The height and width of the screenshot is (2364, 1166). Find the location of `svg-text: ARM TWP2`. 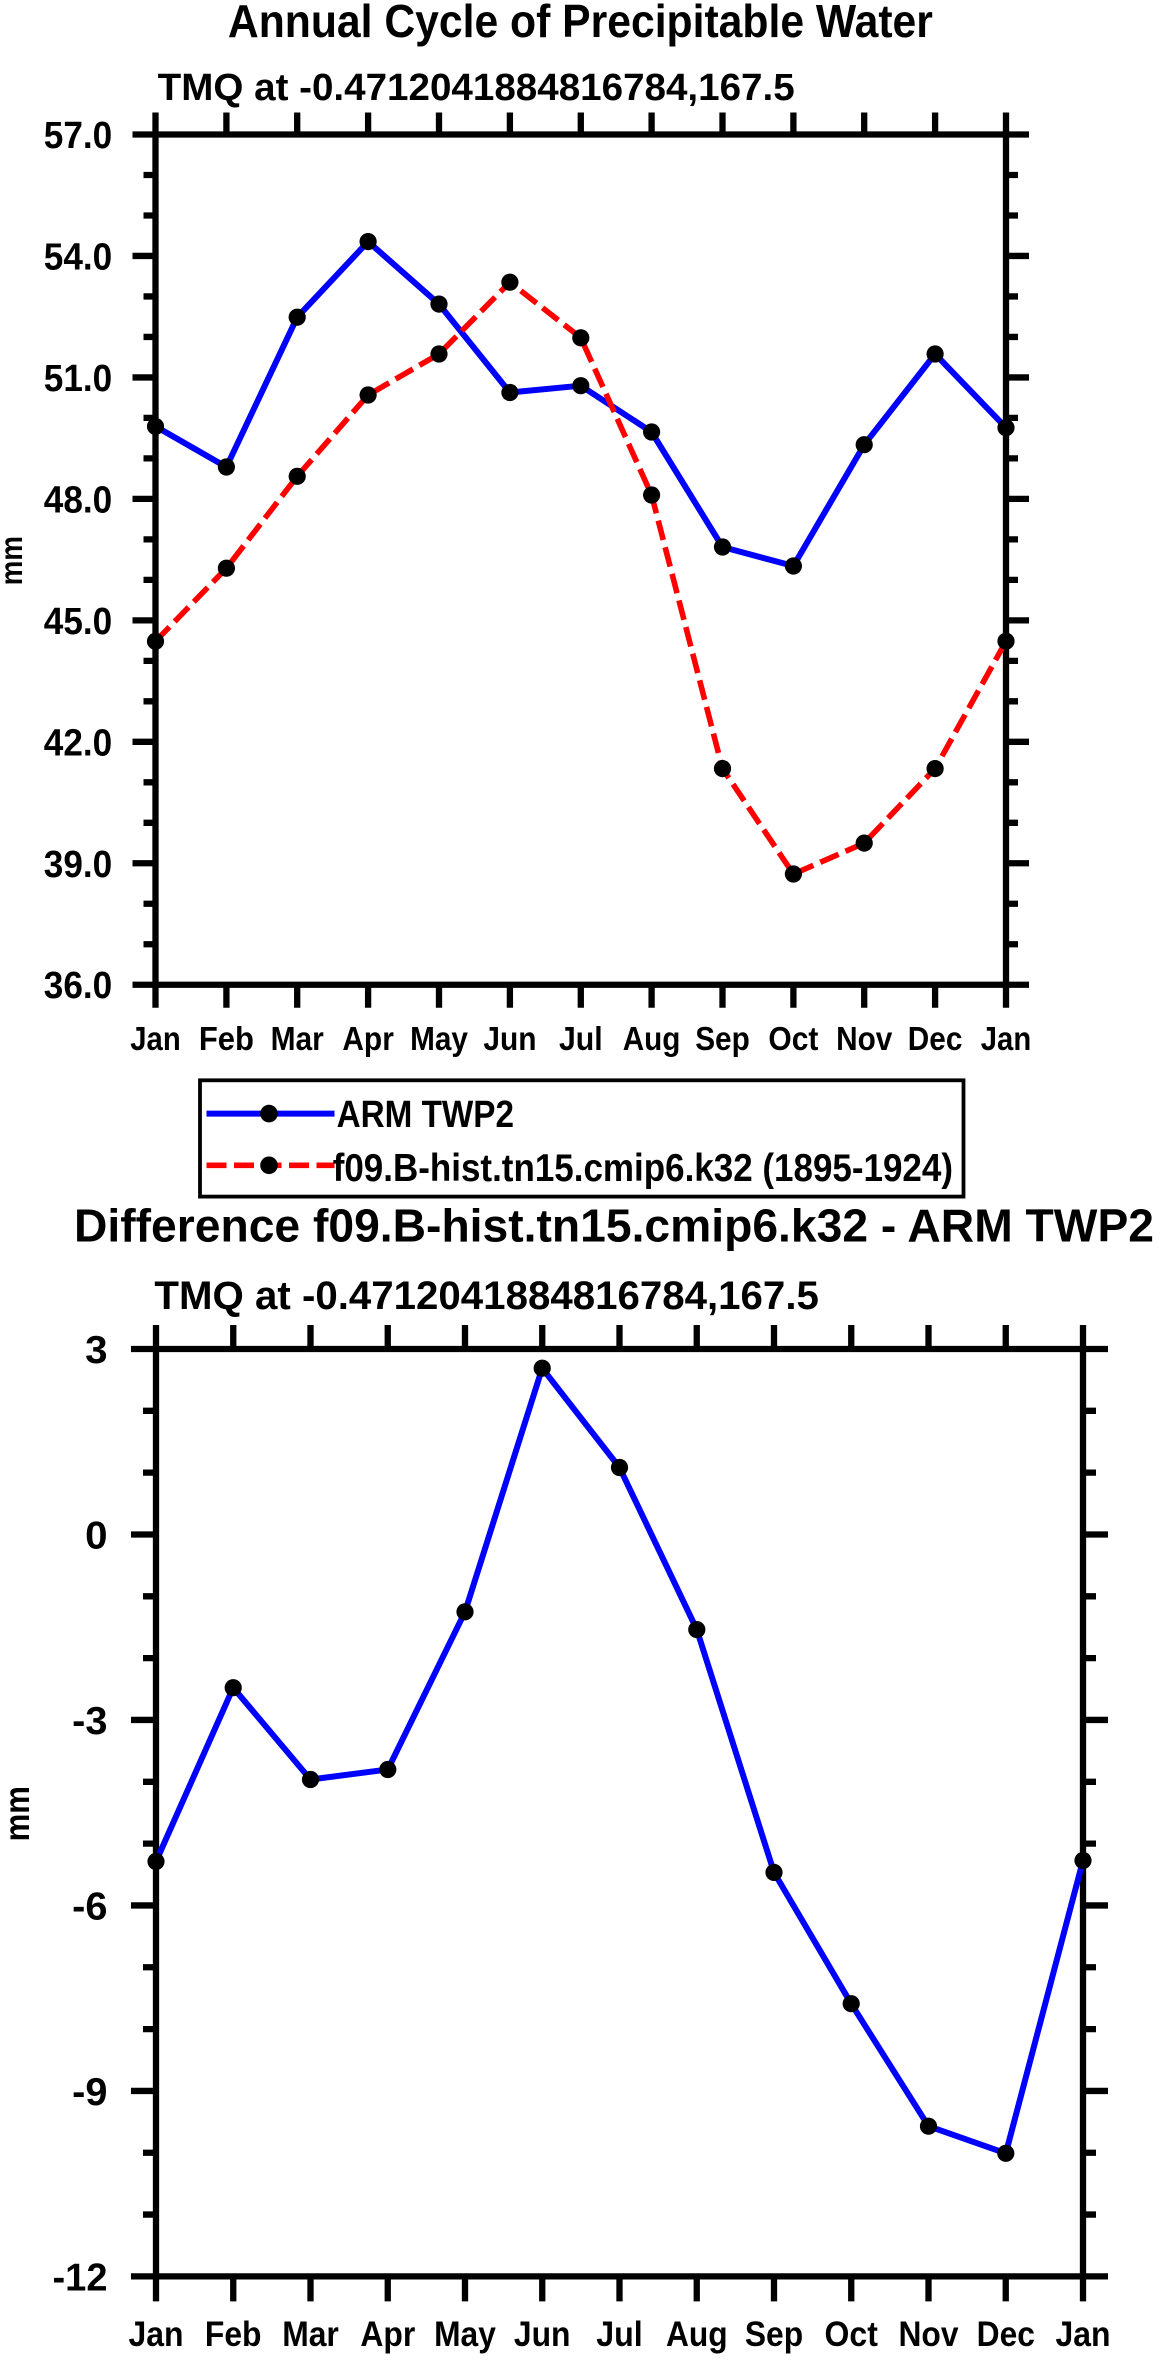

svg-text: ARM TWP2 is located at coordinates (425, 1115).